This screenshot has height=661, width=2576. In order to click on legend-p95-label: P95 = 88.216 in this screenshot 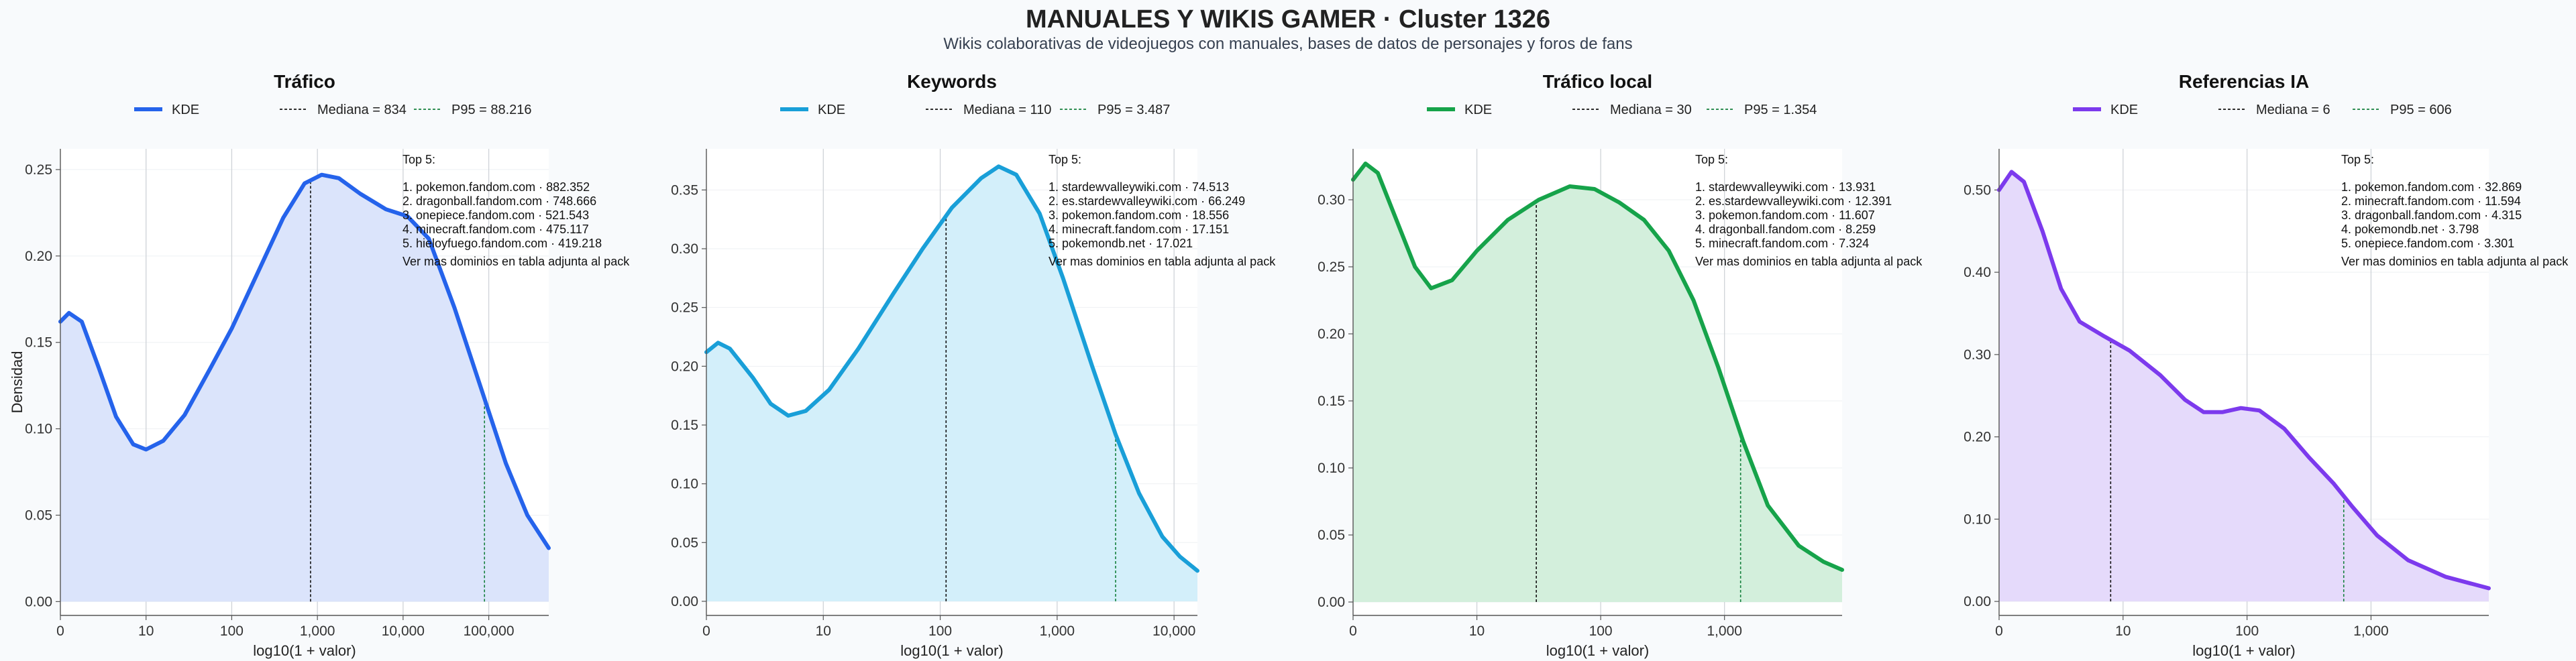, I will do `click(491, 110)`.